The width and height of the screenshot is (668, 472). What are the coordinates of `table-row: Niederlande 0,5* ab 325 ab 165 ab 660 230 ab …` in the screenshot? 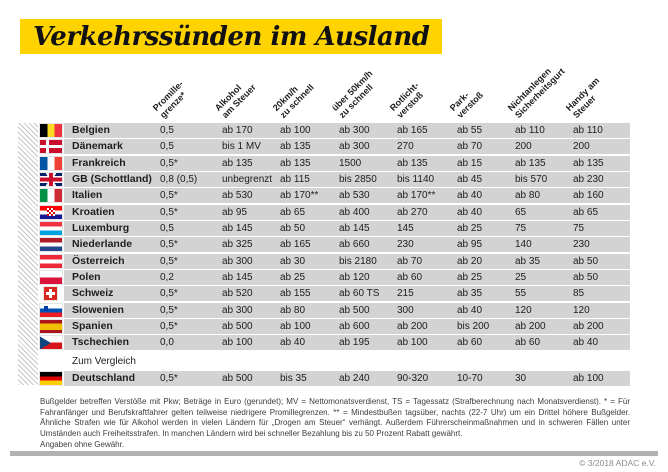 It's located at (334, 245).